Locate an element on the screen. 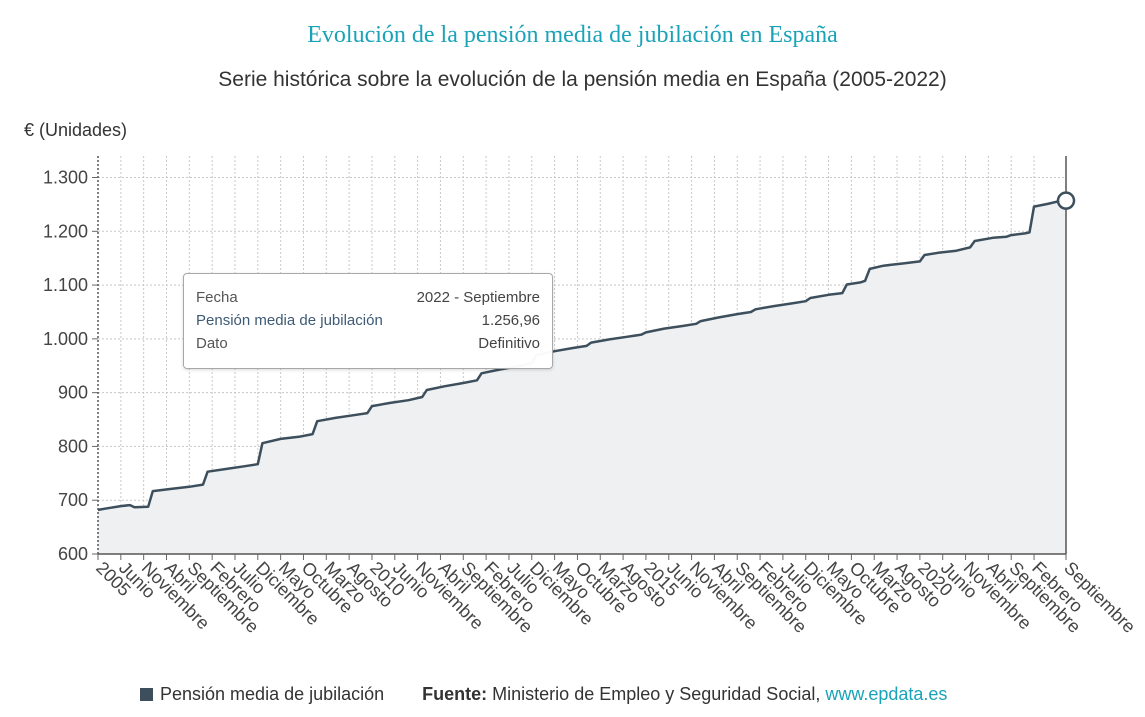 This screenshot has height=717, width=1145. source-link: www.epdata.es is located at coordinates (886, 694).